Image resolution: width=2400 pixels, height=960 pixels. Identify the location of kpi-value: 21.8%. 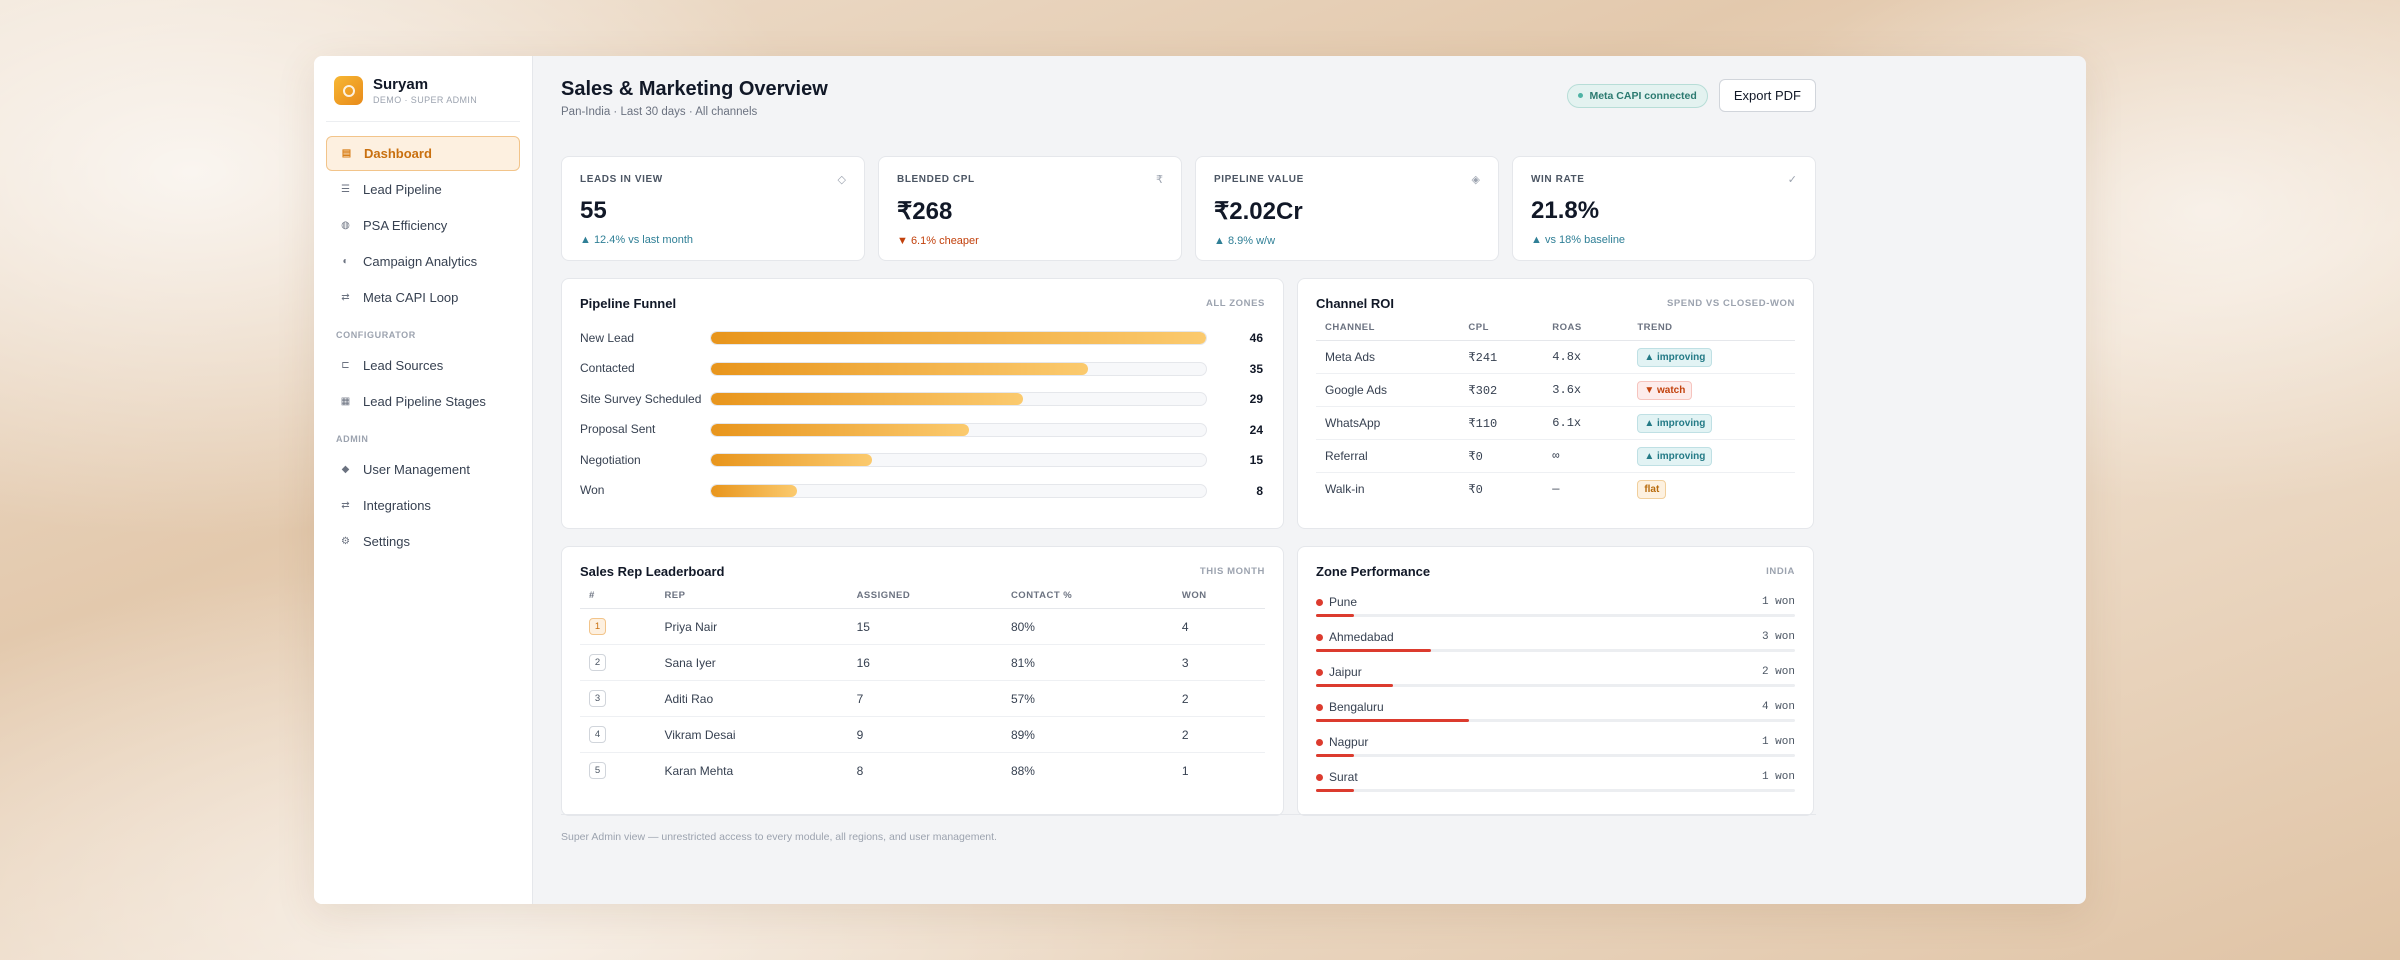
(1565, 210).